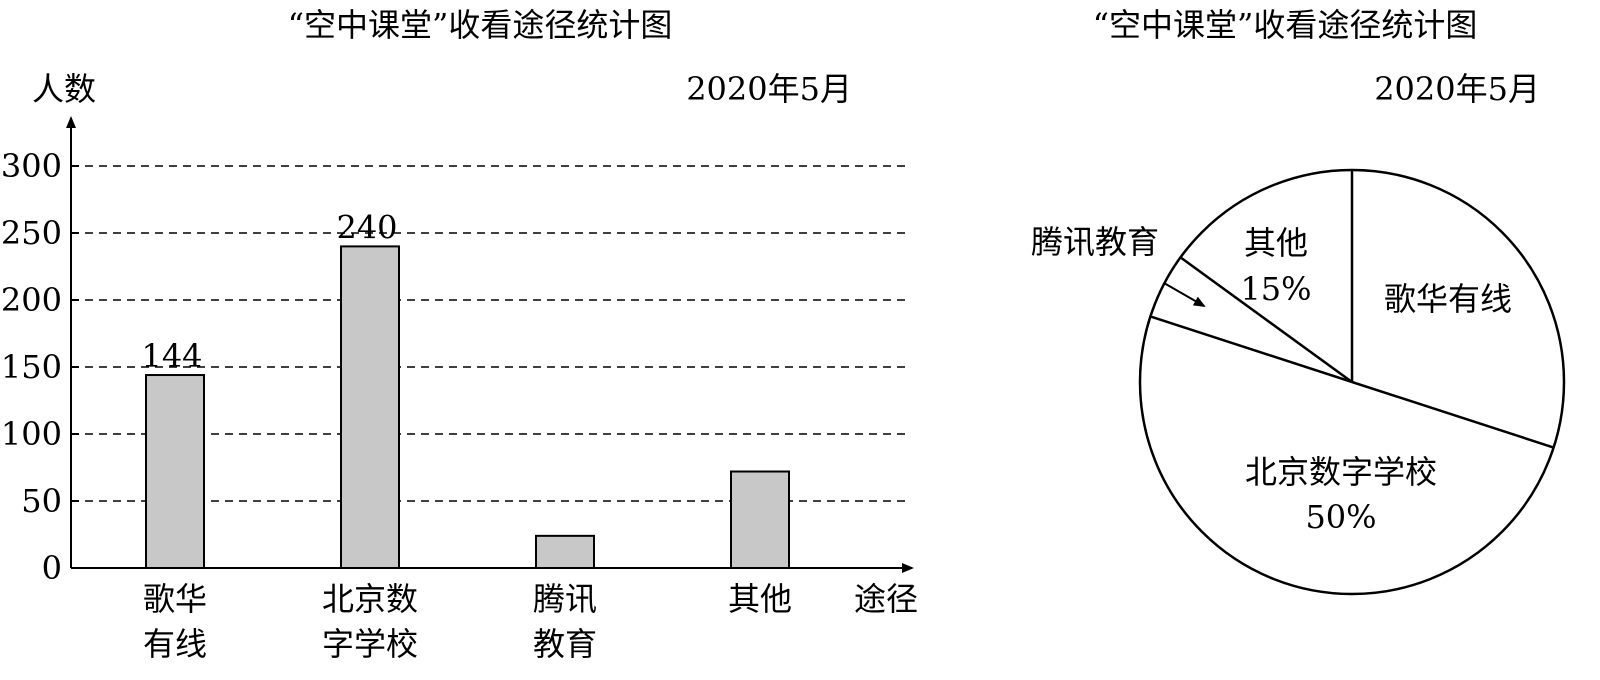 This screenshot has width=1600, height=680. Describe the element at coordinates (370, 644) in the screenshot. I see `x-tick-label-1-1: 字学校` at that location.